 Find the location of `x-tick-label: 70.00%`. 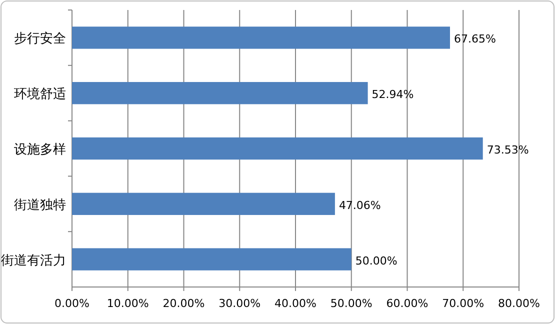

x-tick-label: 70.00% is located at coordinates (463, 303).